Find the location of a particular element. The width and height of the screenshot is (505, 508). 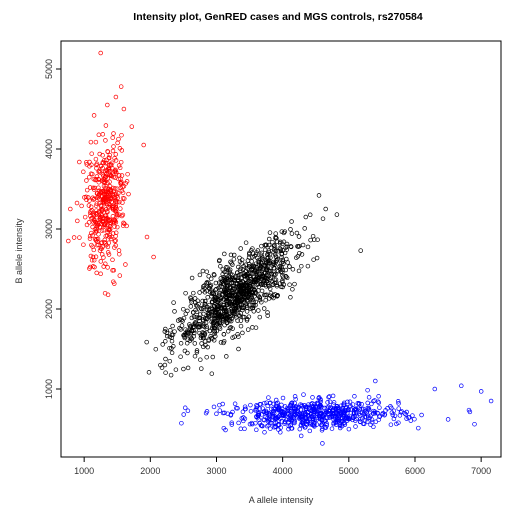

y-tick-label: 3000 is located at coordinates (49, 229).